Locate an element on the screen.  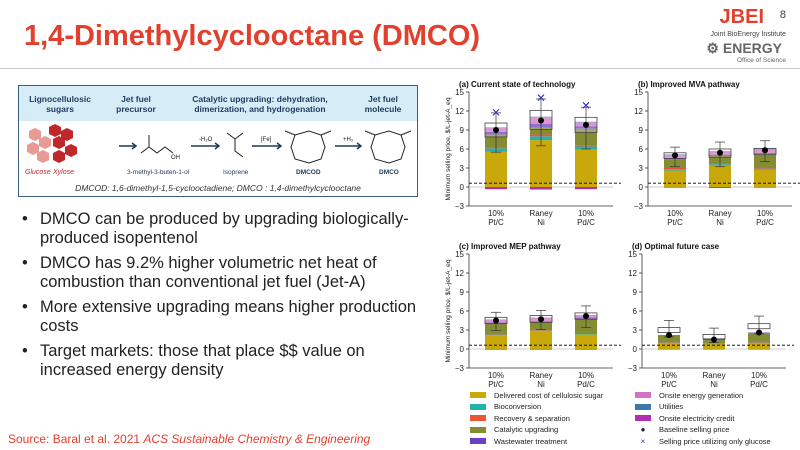
legend-item: Onsite electricity credit is located at coordinates (715, 418).